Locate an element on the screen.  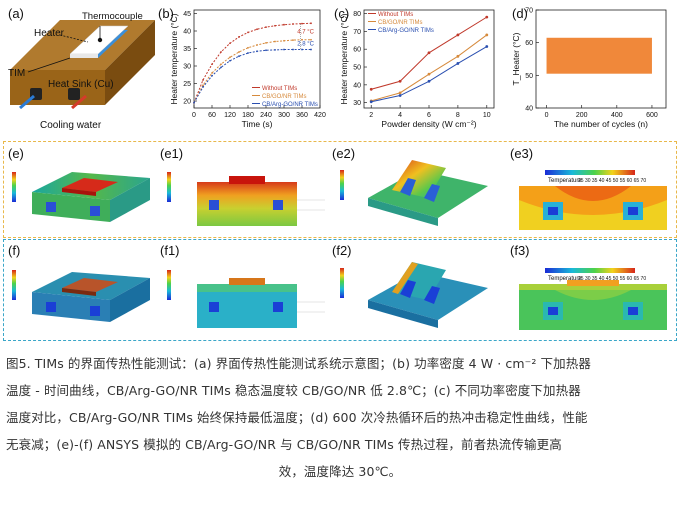
x-tick-label: 120 is located at coordinates (230, 115).